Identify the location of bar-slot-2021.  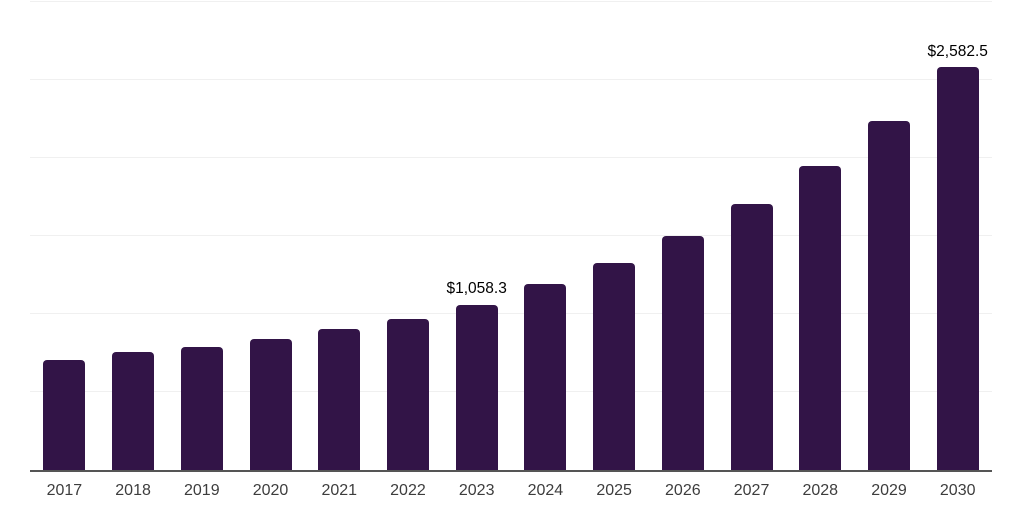
(339, 236).